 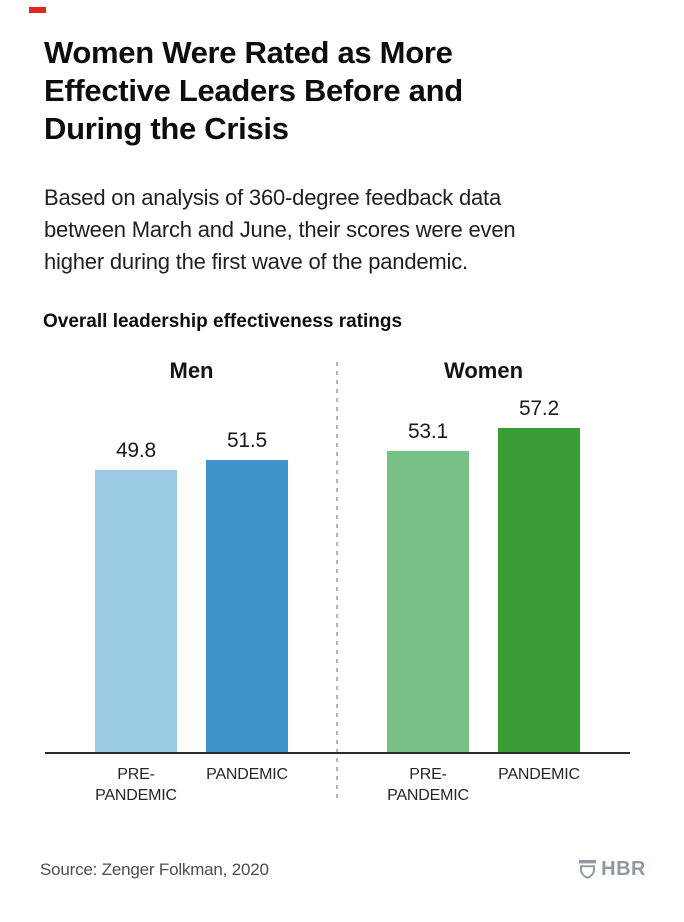 What do you see at coordinates (37, 10) in the screenshot?
I see `brand-accent-dash` at bounding box center [37, 10].